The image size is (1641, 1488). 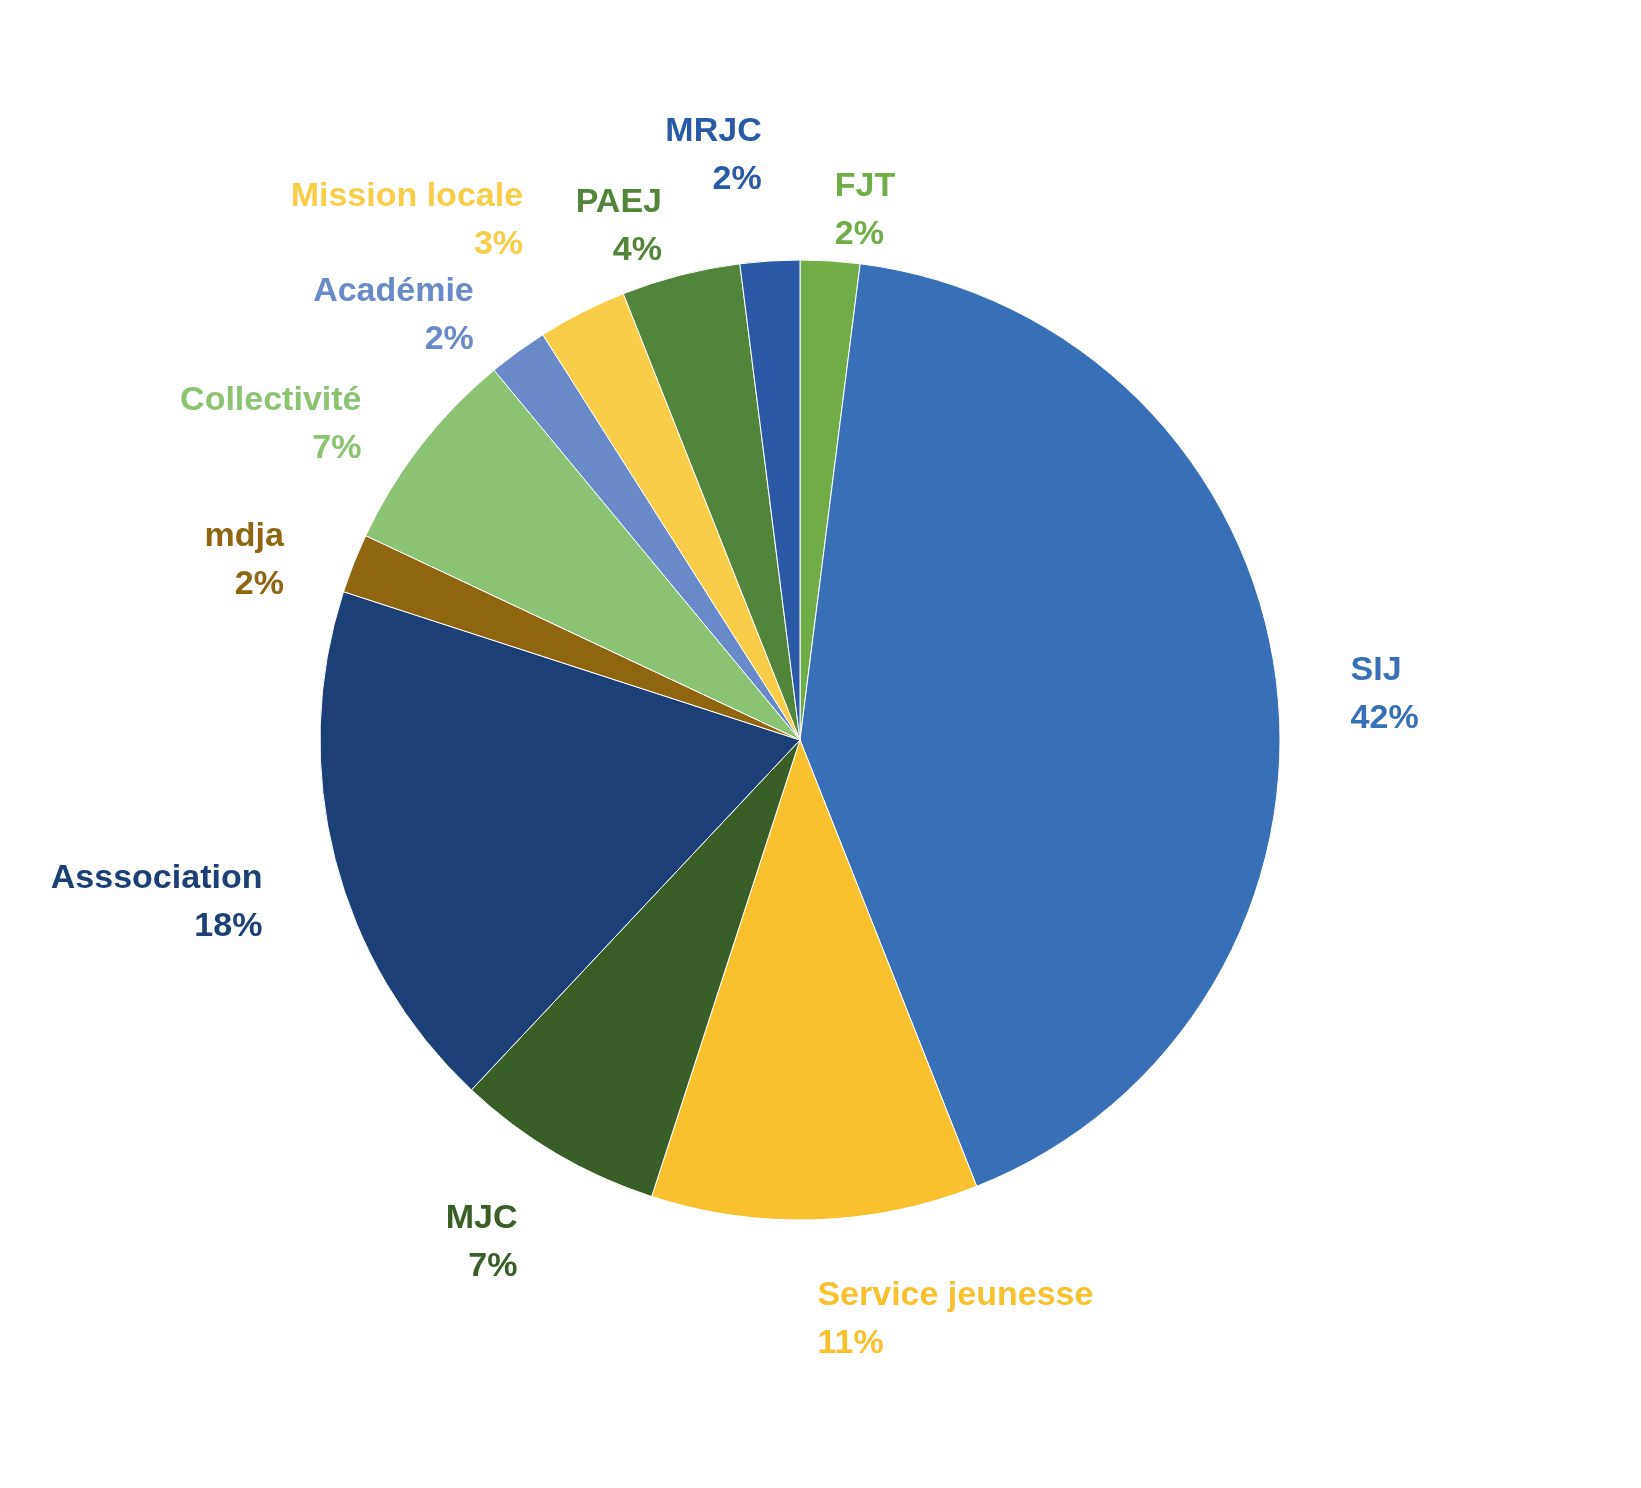 I want to click on data-label: 42%, so click(x=1384, y=716).